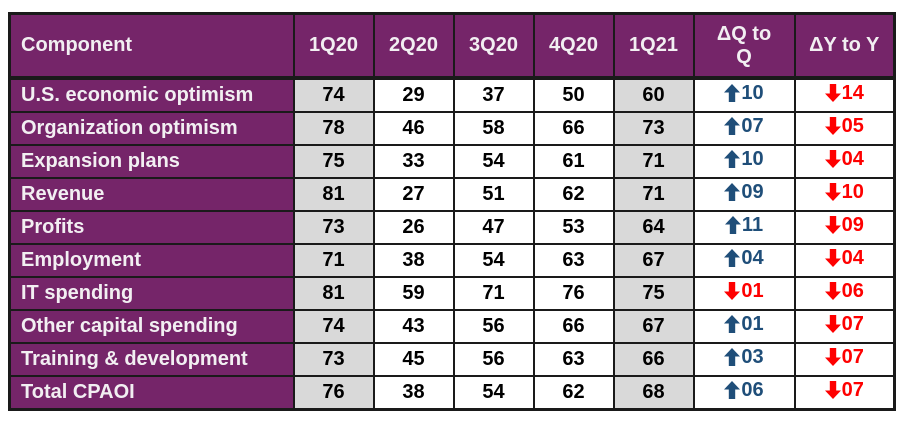  What do you see at coordinates (573, 260) in the screenshot?
I see `cell-4q20: 63` at bounding box center [573, 260].